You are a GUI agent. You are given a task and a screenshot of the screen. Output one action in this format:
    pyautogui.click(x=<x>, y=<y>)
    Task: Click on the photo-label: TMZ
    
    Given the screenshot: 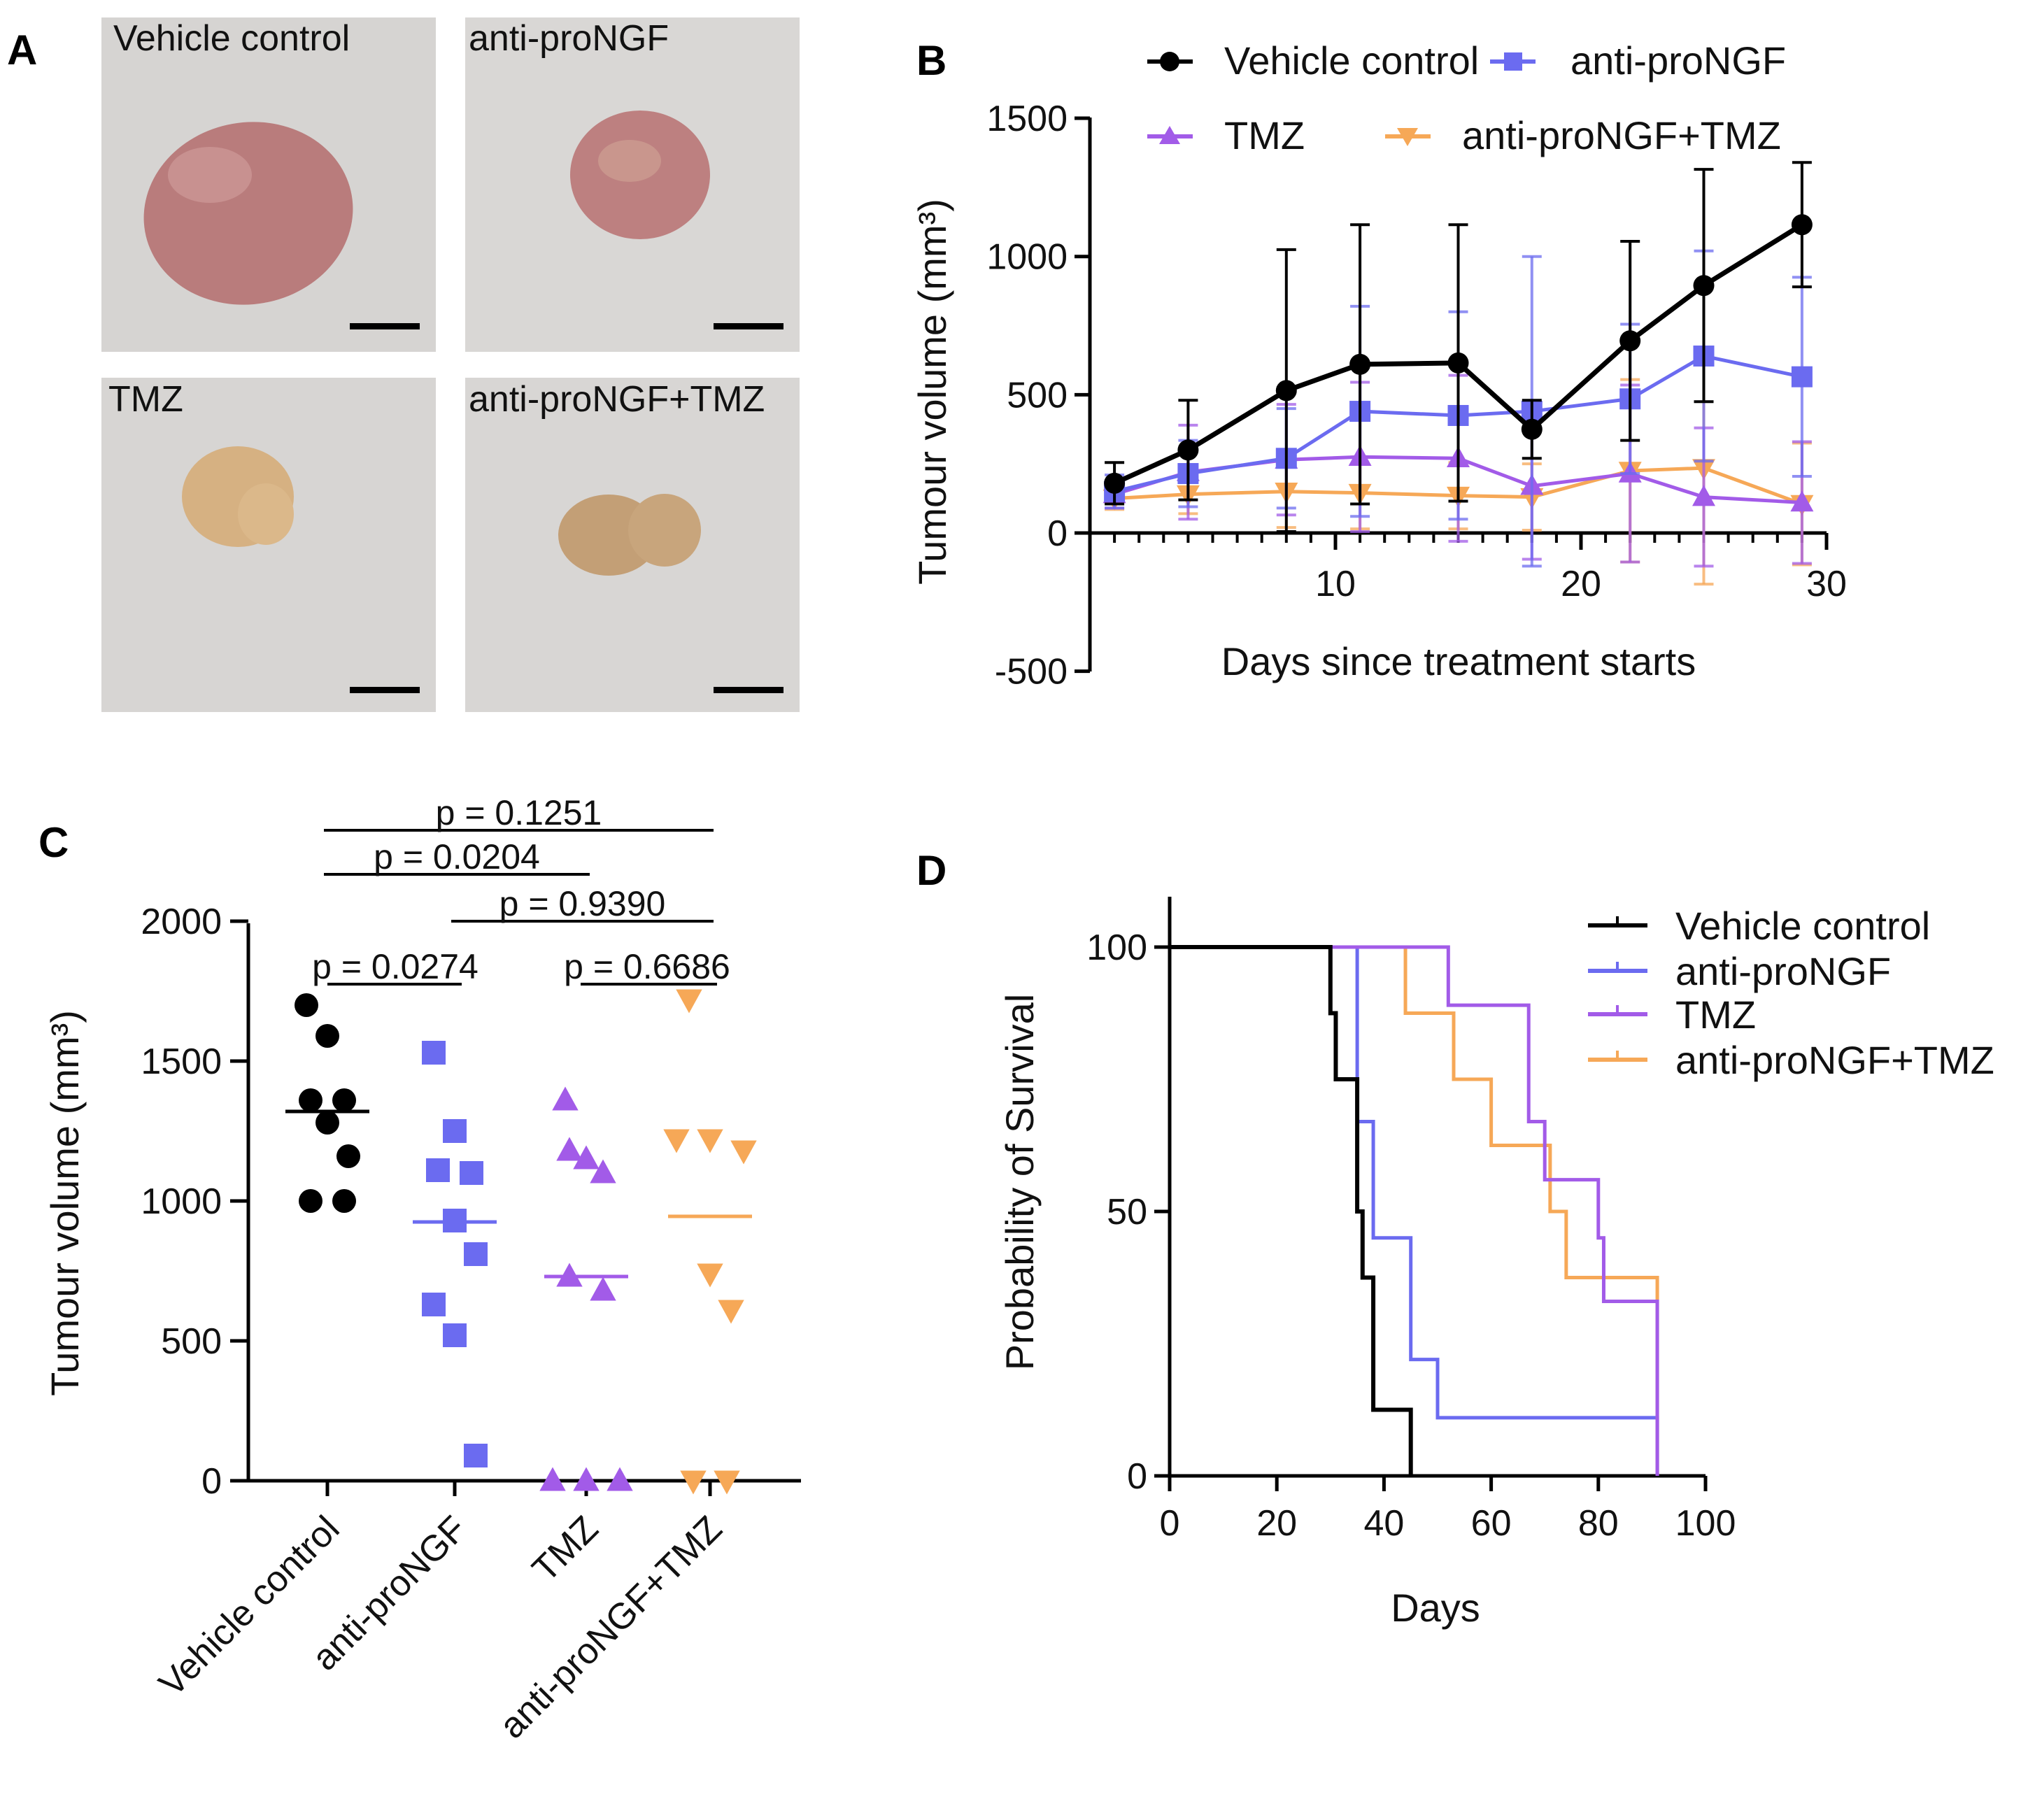 What is the action you would take?
    pyautogui.click(x=145, y=399)
    